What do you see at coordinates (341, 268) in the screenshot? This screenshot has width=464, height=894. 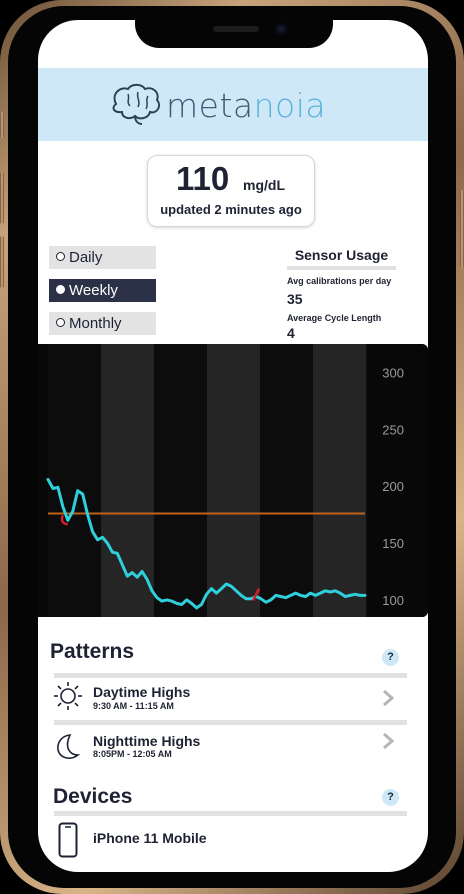 I see `sensor-divider` at bounding box center [341, 268].